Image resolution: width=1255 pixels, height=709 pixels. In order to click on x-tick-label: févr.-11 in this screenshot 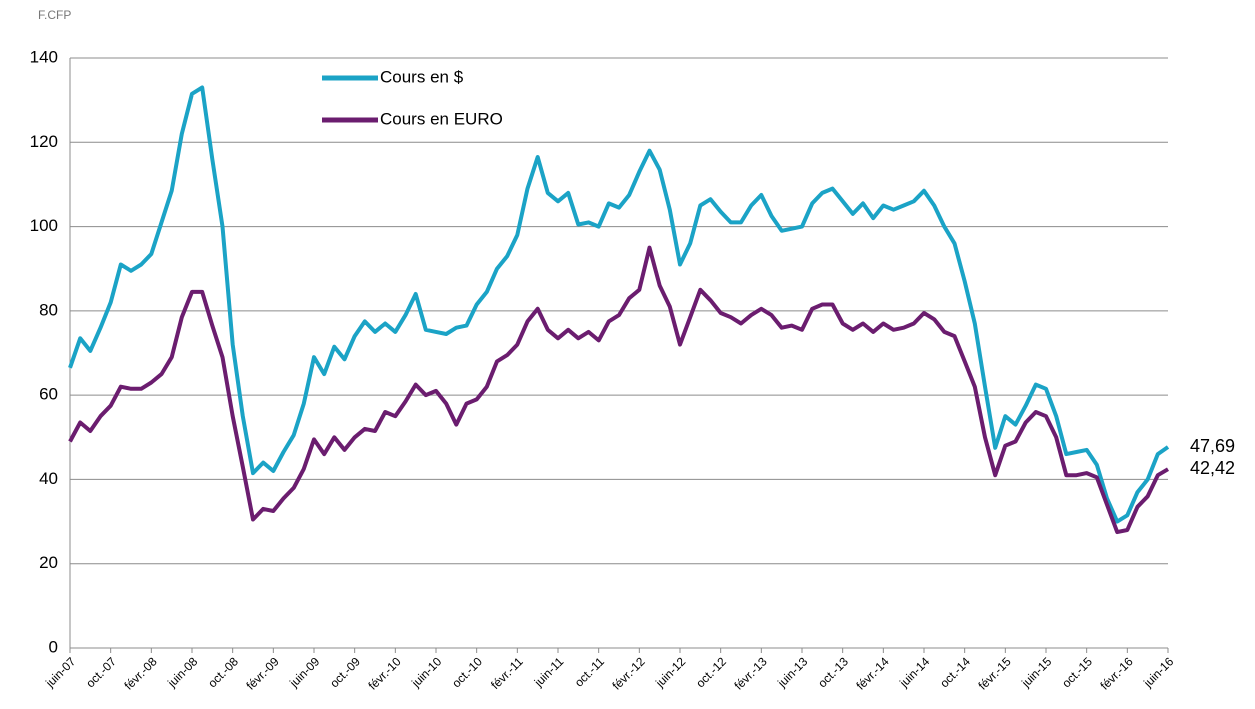, I will do `click(507, 673)`.